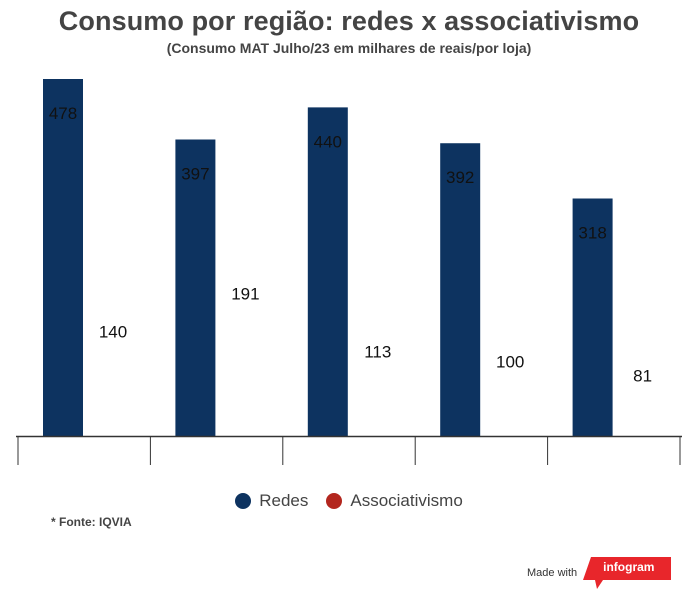 This screenshot has width=698, height=600. Describe the element at coordinates (243, 501) in the screenshot. I see `legend-swatch-redes` at that location.